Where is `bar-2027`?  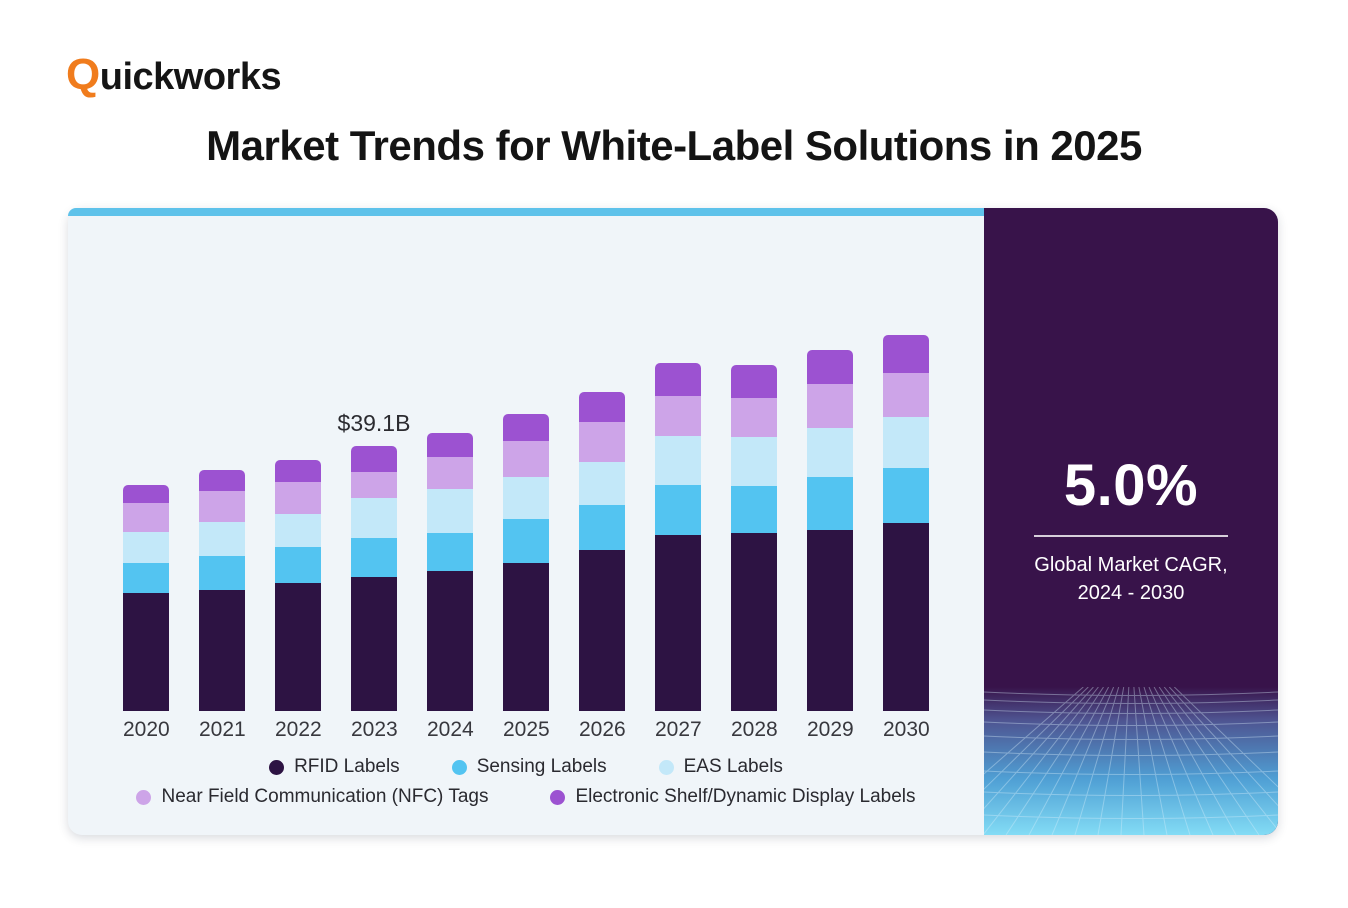
bar-2027 is located at coordinates (678, 537).